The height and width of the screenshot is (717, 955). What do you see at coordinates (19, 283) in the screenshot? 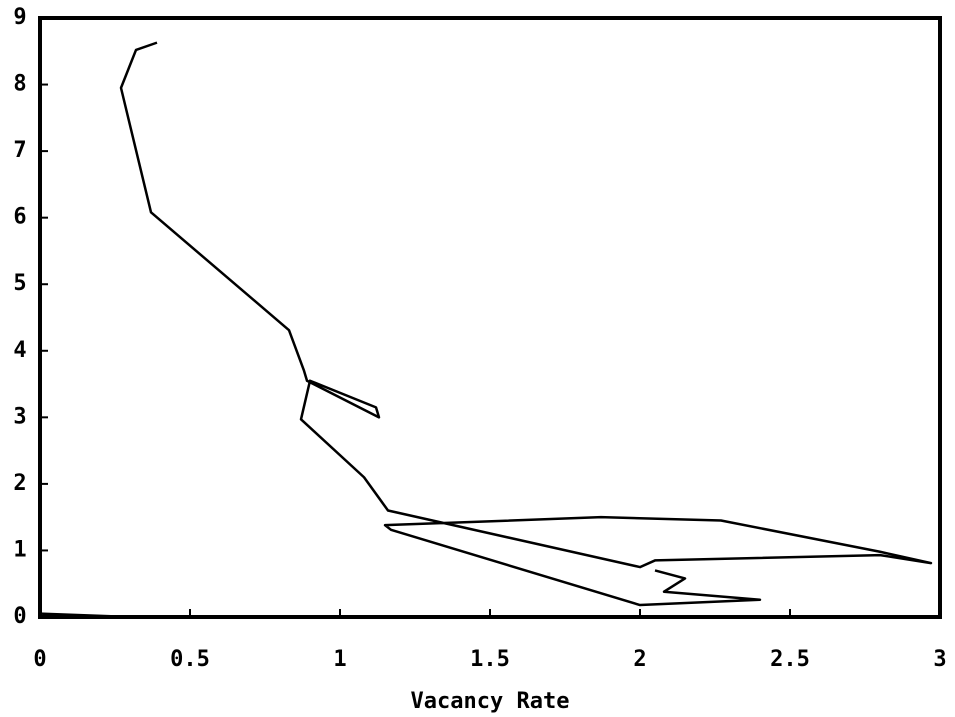
I see `y-tick-label: 5` at bounding box center [19, 283].